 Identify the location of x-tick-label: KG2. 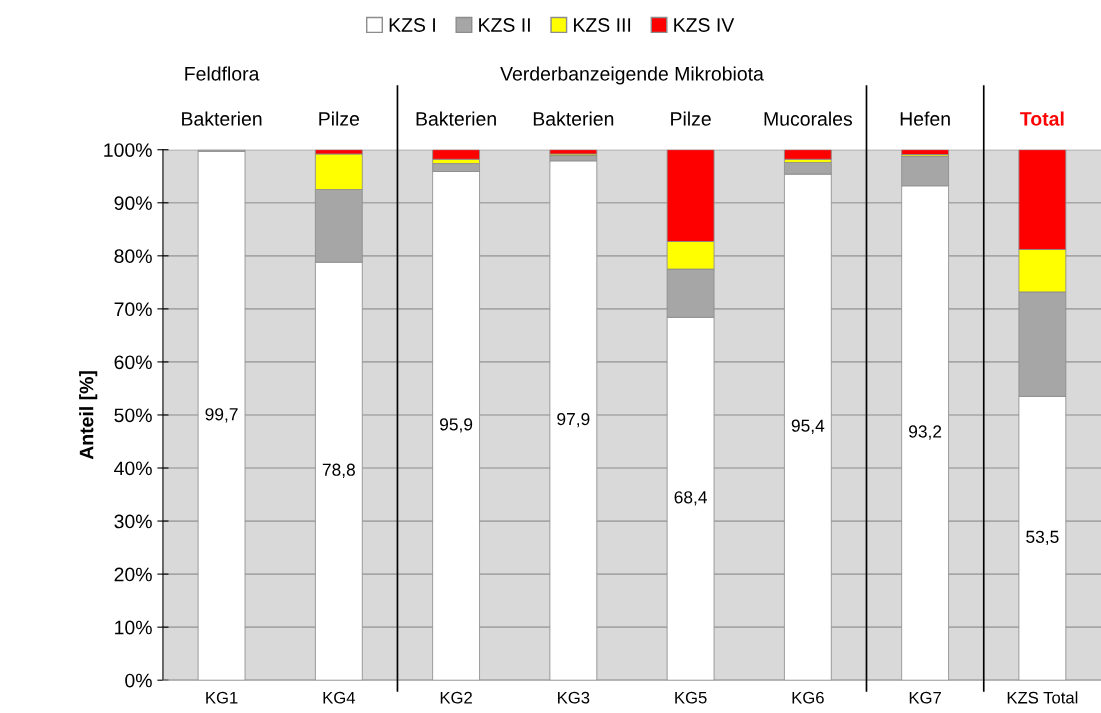
(456, 697).